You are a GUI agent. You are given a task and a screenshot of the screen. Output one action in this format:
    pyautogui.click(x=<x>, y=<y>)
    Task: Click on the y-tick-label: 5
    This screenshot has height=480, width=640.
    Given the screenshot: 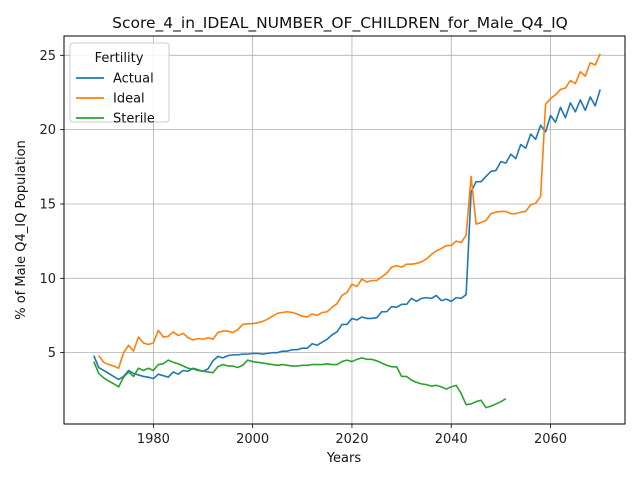 What is the action you would take?
    pyautogui.click(x=52, y=353)
    